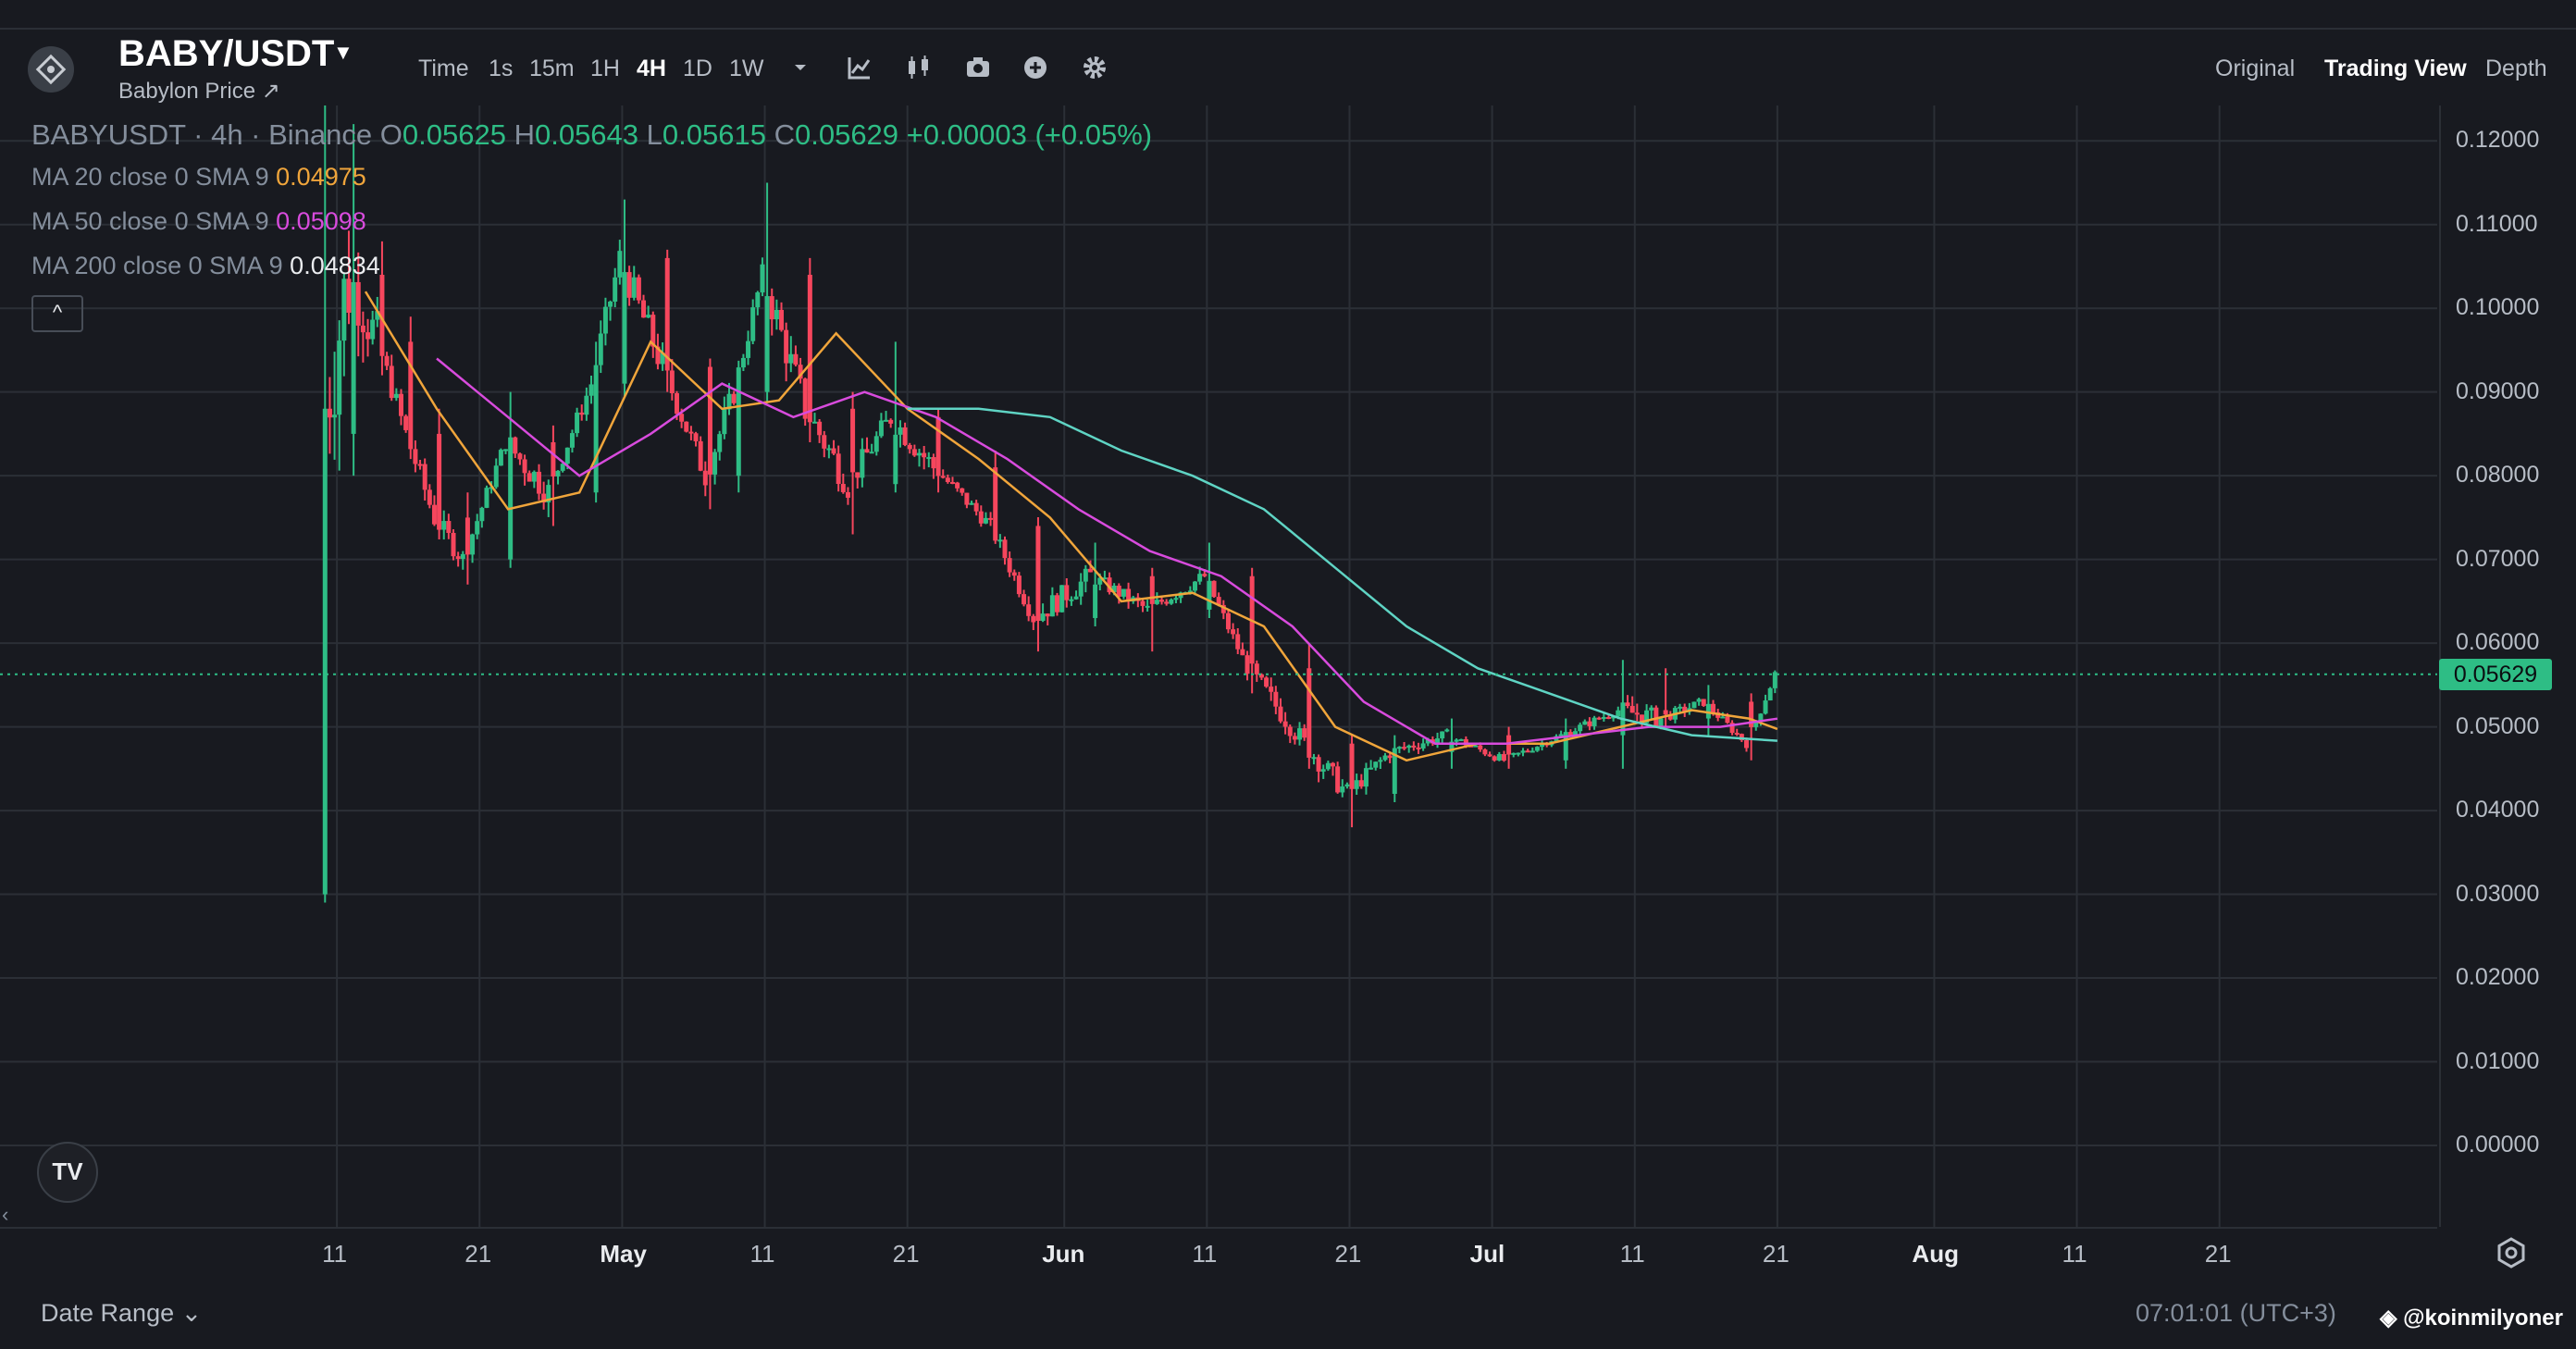 This screenshot has height=1349, width=2576. What do you see at coordinates (121, 1313) in the screenshot?
I see `date-range-button: Date Range ⌄` at bounding box center [121, 1313].